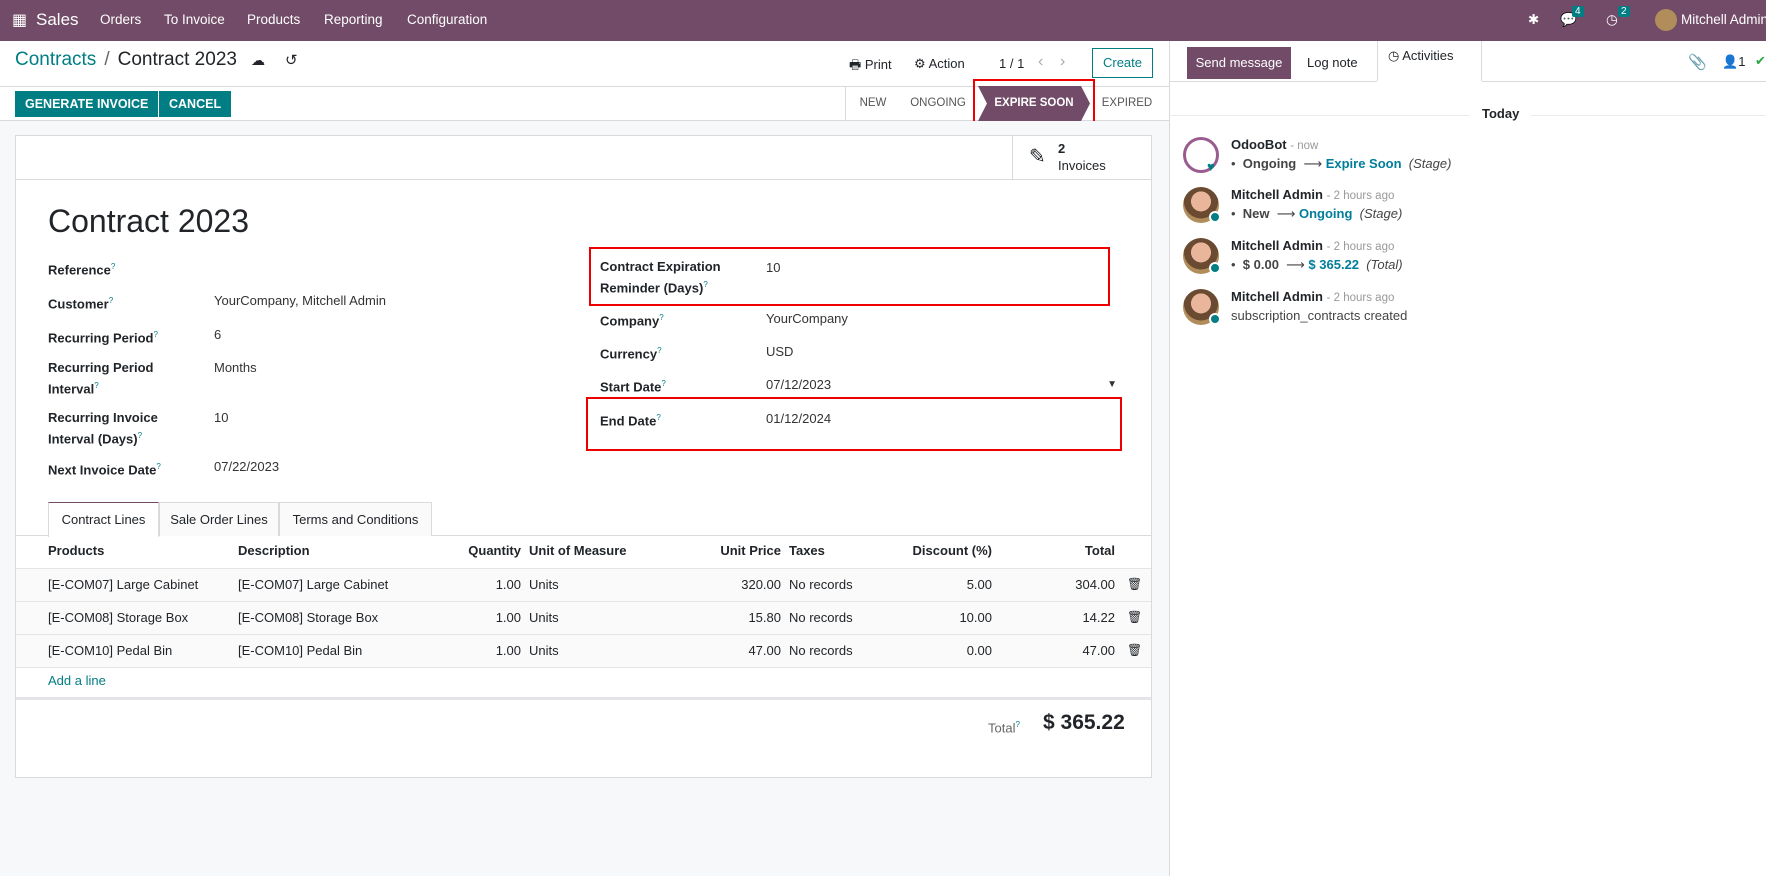  What do you see at coordinates (57, 19) in the screenshot?
I see `app-name: Sales` at bounding box center [57, 19].